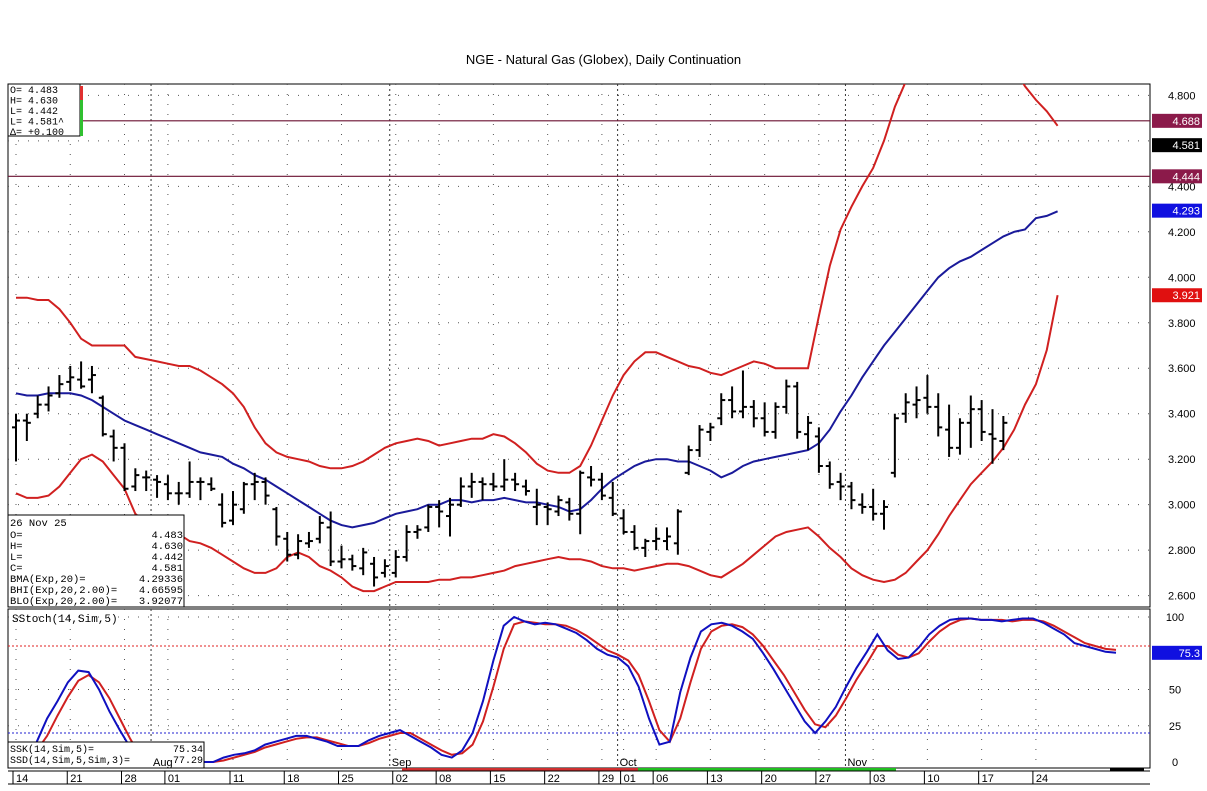 Image resolution: width=1207 pixels, height=791 pixels. What do you see at coordinates (662, 779) in the screenshot?
I see `day-label: 06` at bounding box center [662, 779].